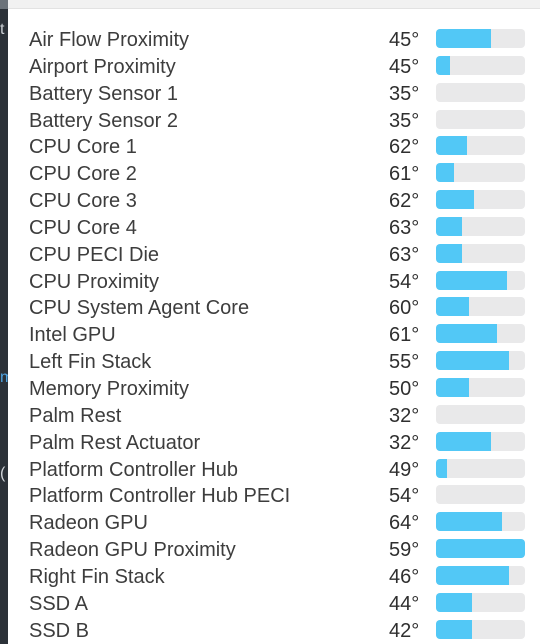  What do you see at coordinates (72, 335) in the screenshot?
I see `sensor-name: Intel GPU` at bounding box center [72, 335].